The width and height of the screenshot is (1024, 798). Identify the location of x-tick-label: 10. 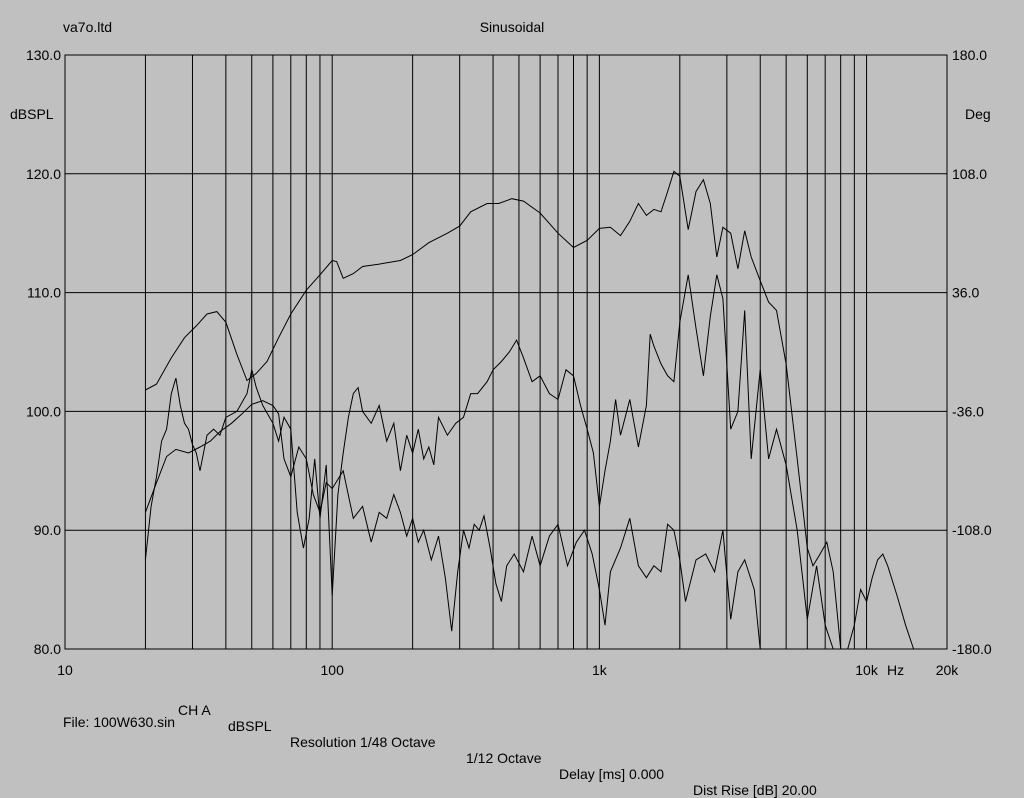
(65, 670).